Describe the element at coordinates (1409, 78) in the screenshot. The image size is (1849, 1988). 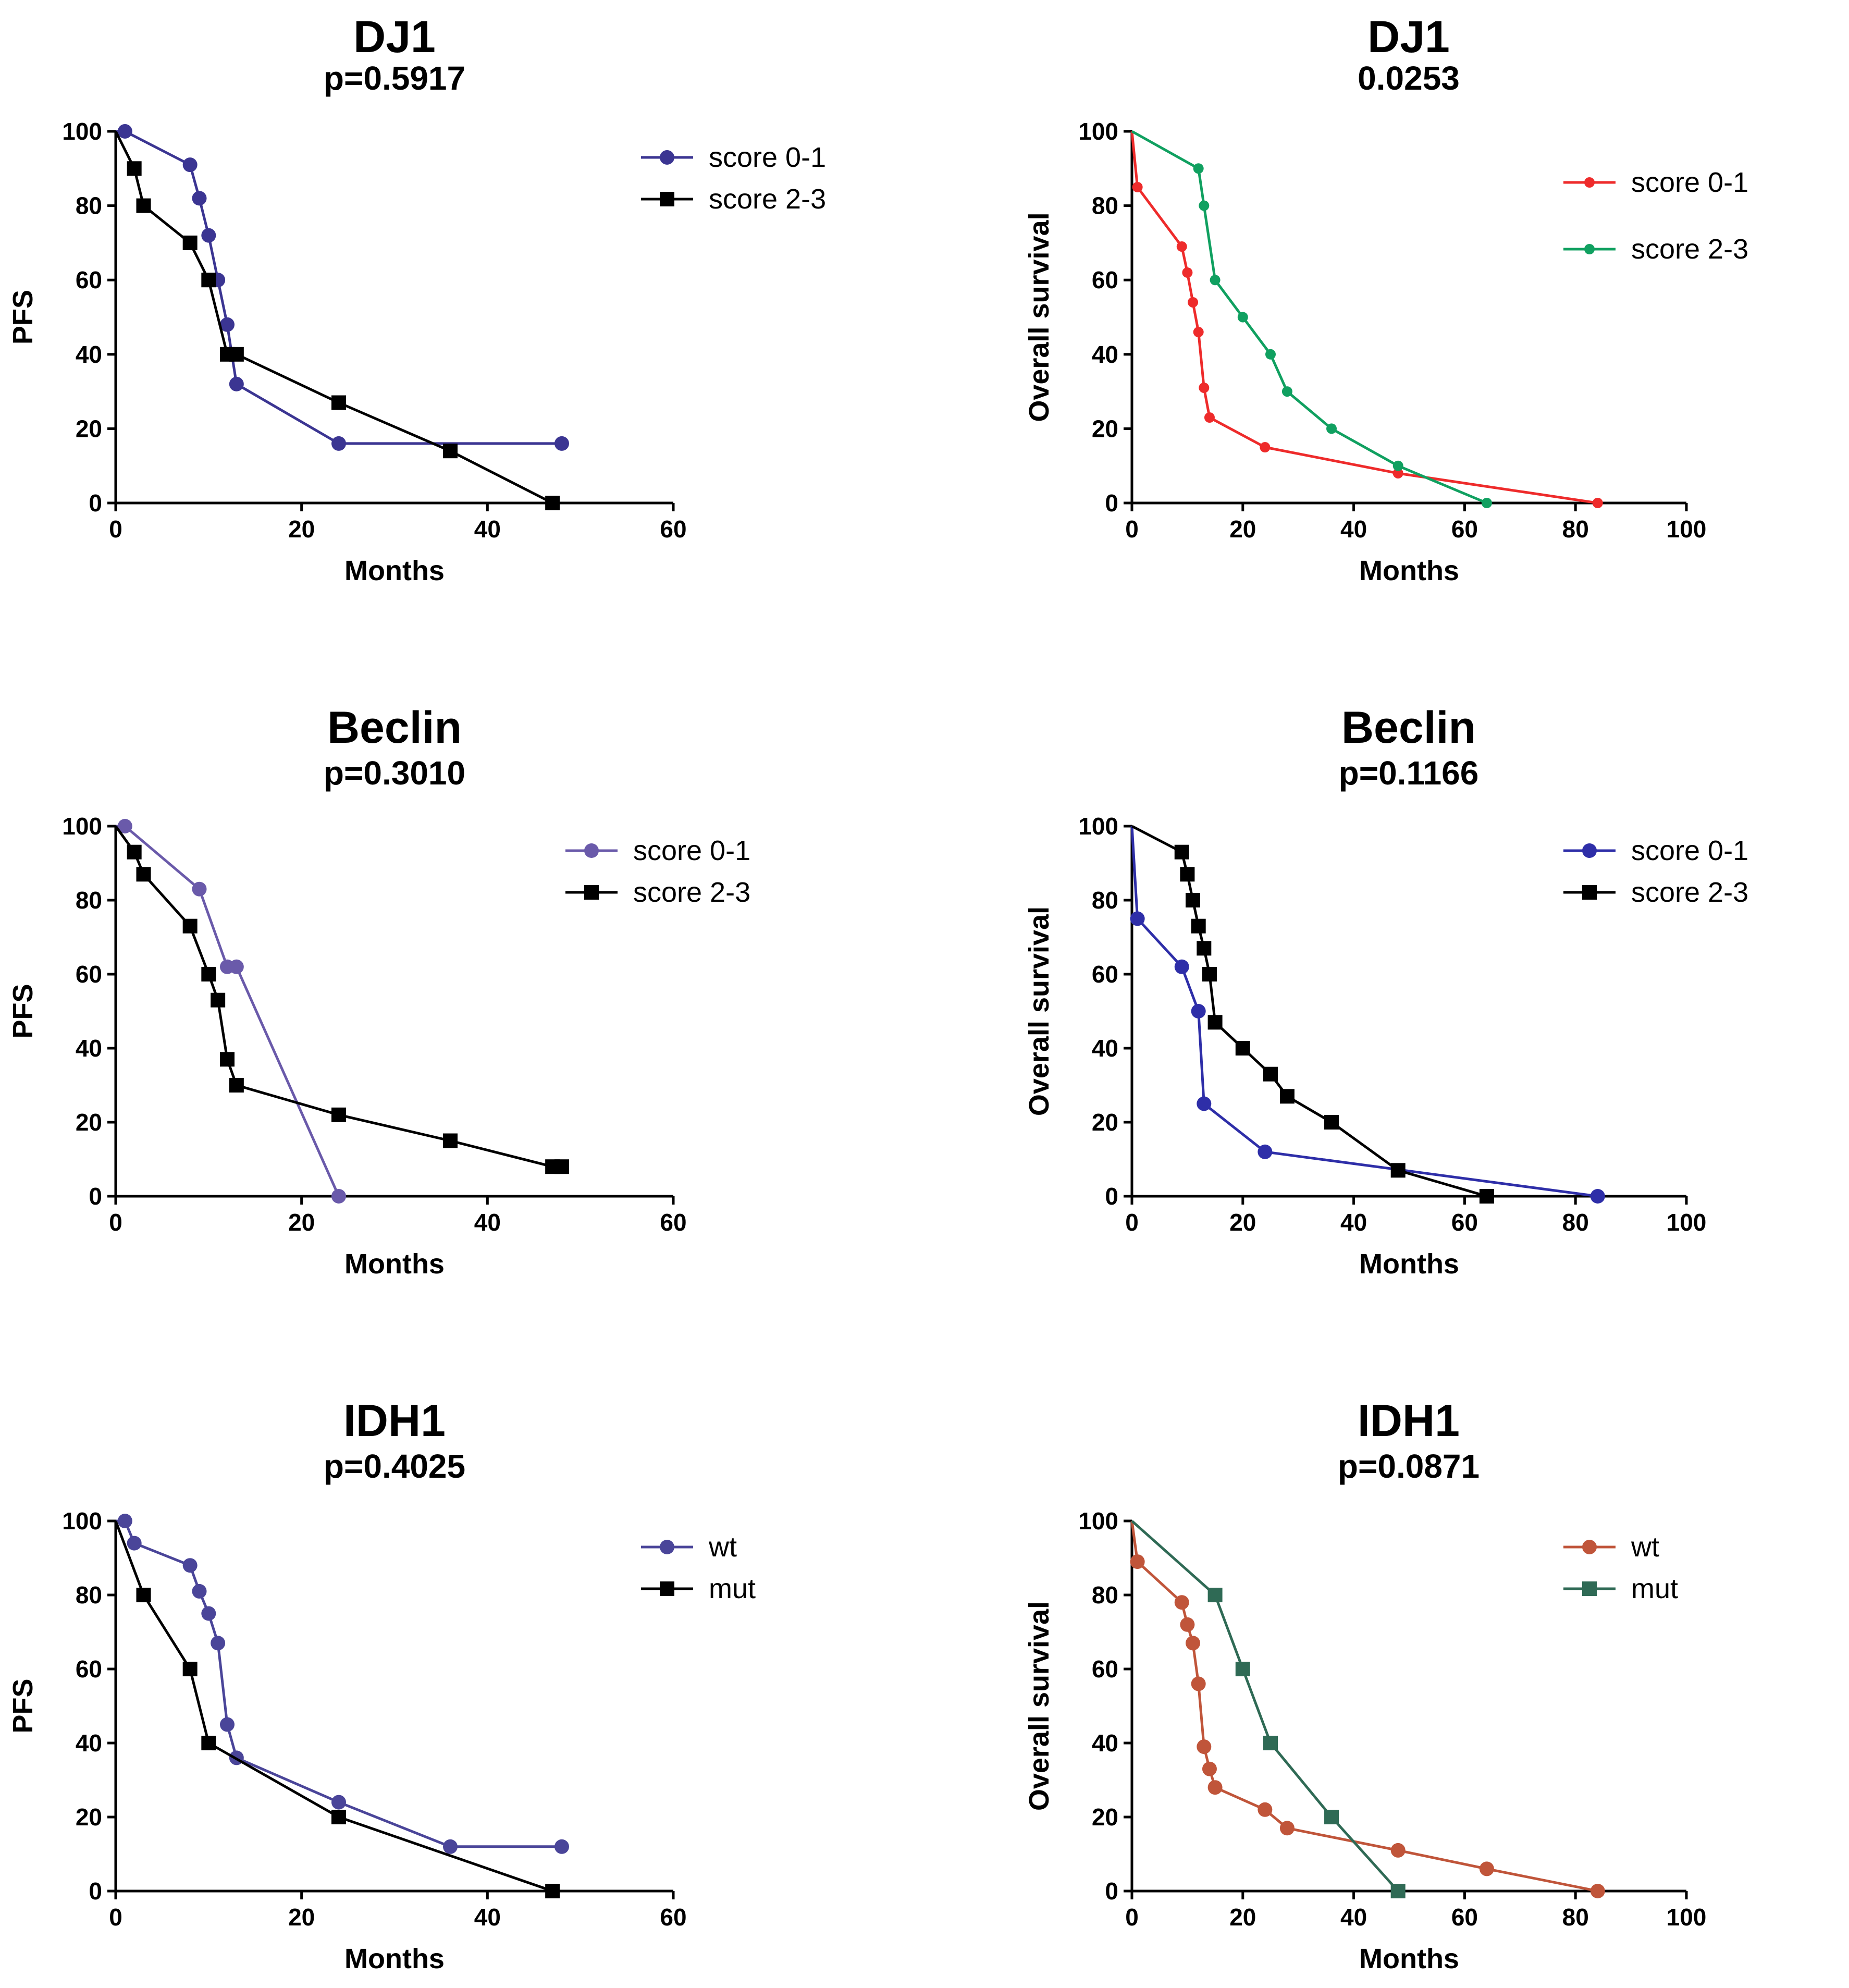
I see `chart-p-value: 0.0253` at that location.